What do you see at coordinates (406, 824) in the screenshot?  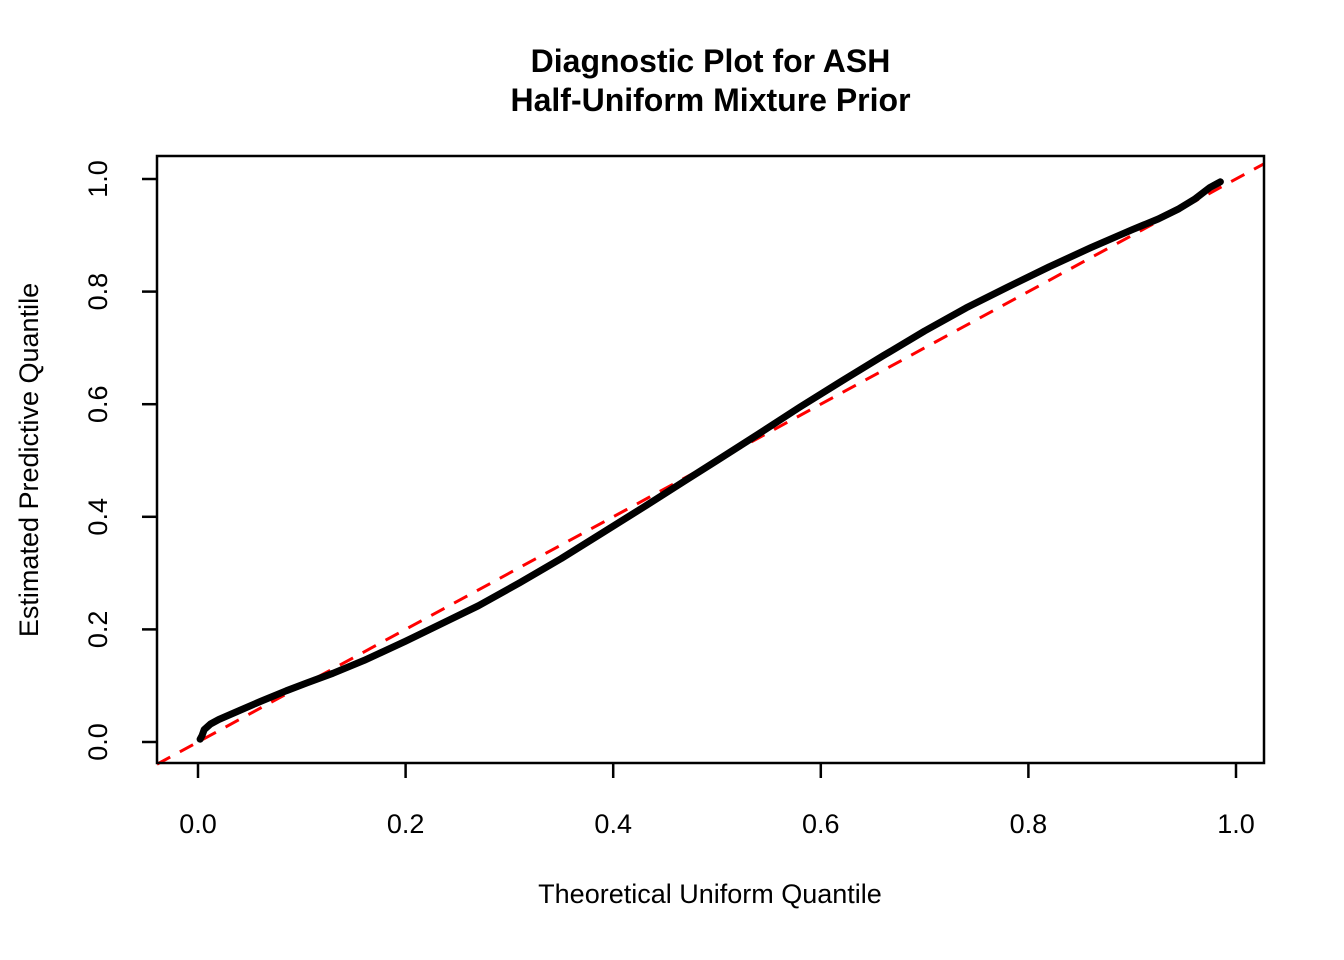 I see `x-tick-label: 0.2` at bounding box center [406, 824].